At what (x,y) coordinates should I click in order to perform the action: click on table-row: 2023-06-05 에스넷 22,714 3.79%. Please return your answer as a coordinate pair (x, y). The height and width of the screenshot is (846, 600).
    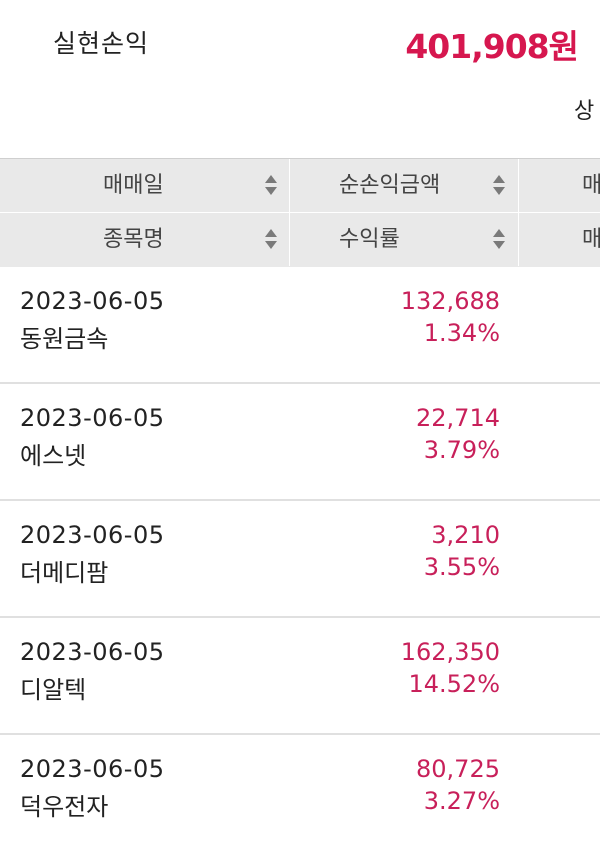
    Looking at the image, I should click on (300, 442).